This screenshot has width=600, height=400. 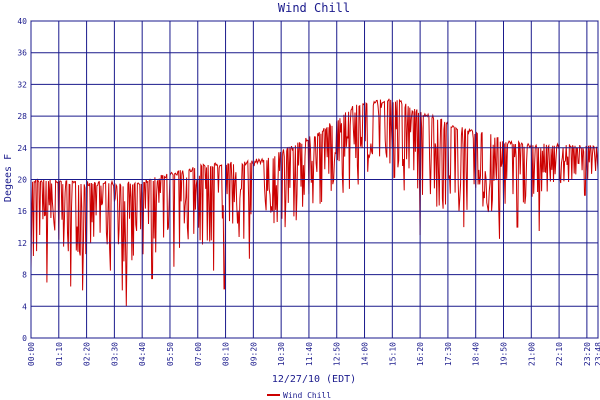 I want to click on y-tick-label: 24, so click(x=22, y=148).